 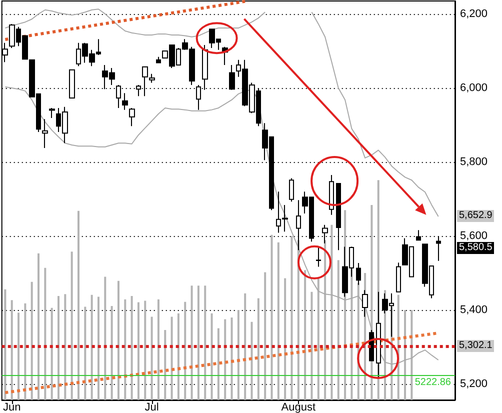 I want to click on y-tick-label: 6,000, so click(x=474, y=88).